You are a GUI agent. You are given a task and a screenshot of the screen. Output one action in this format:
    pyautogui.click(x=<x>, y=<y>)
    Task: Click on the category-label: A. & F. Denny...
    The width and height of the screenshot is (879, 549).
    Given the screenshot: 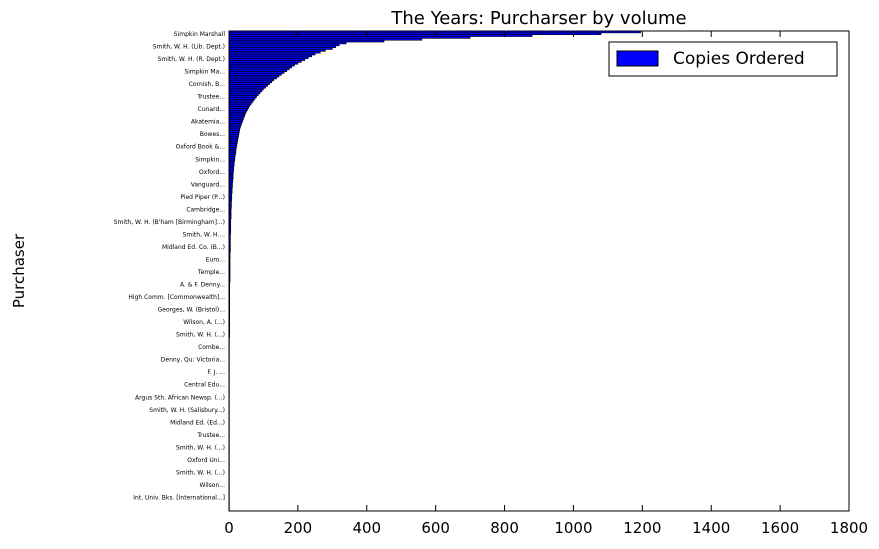 What is the action you would take?
    pyautogui.click(x=202, y=285)
    